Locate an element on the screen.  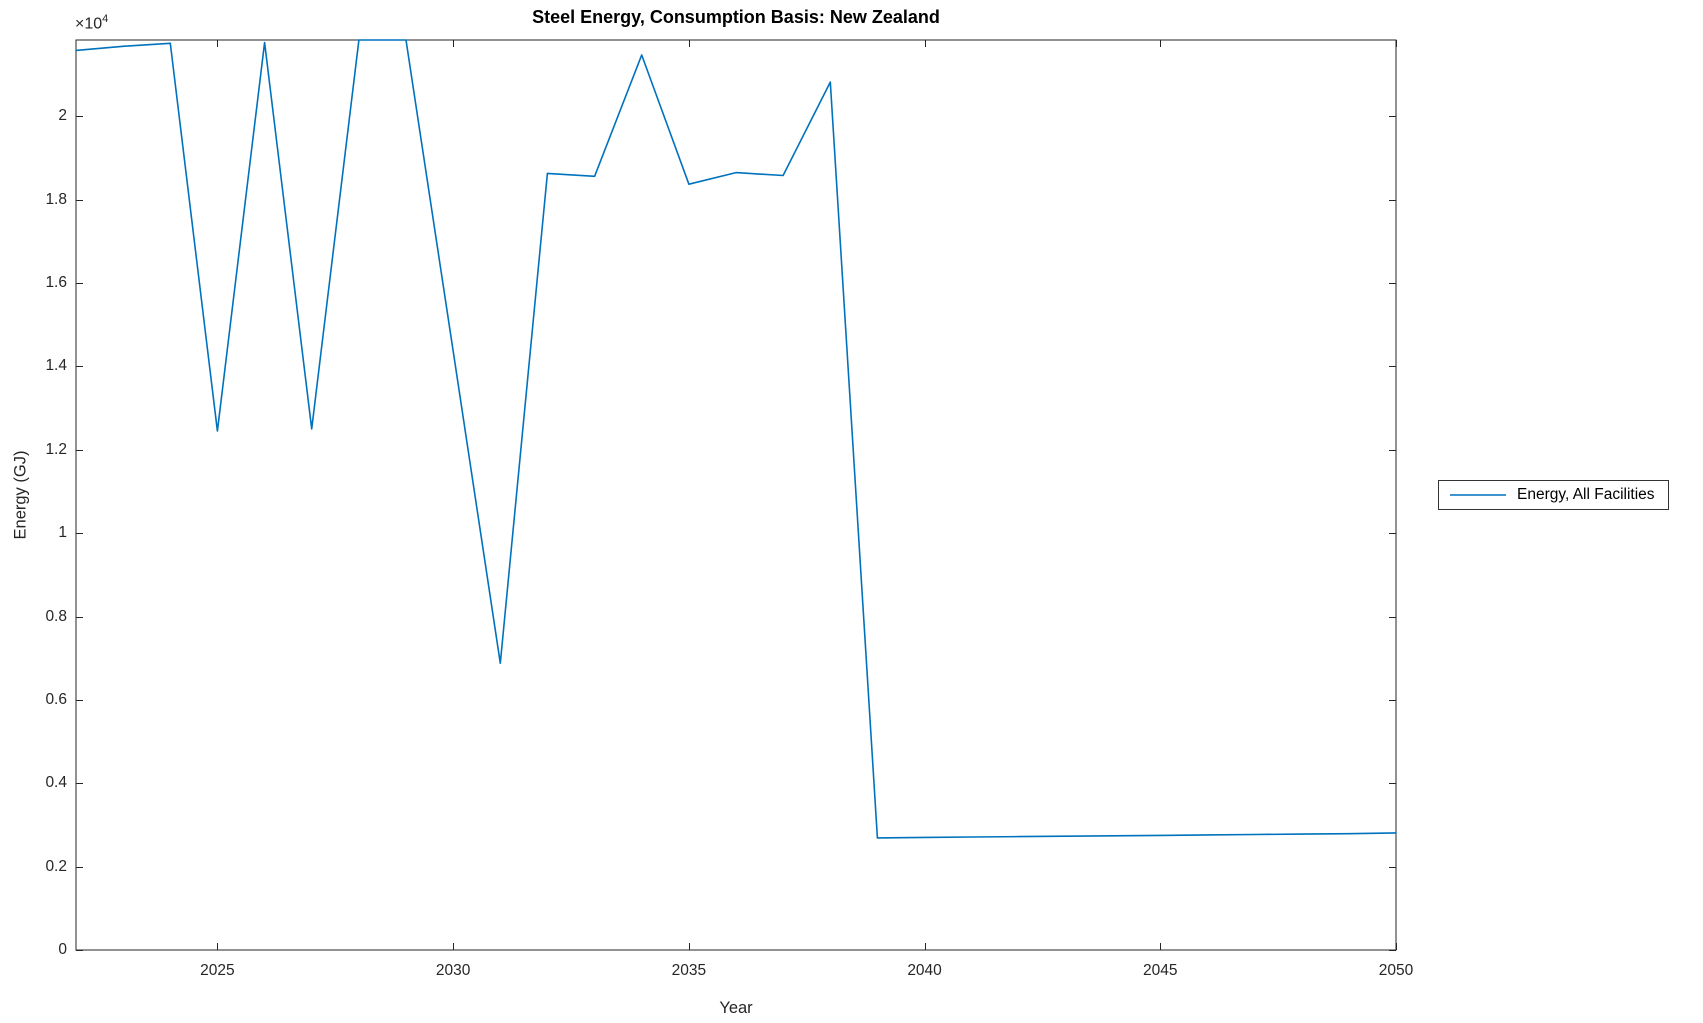
y-axis-multiplier: ×10⁴ is located at coordinates (91, 23).